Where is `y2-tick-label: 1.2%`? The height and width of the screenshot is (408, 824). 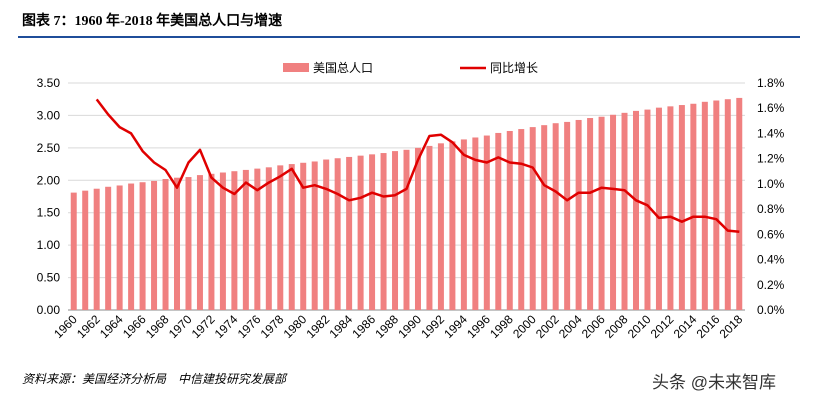 y2-tick-label: 1.2% is located at coordinates (771, 159).